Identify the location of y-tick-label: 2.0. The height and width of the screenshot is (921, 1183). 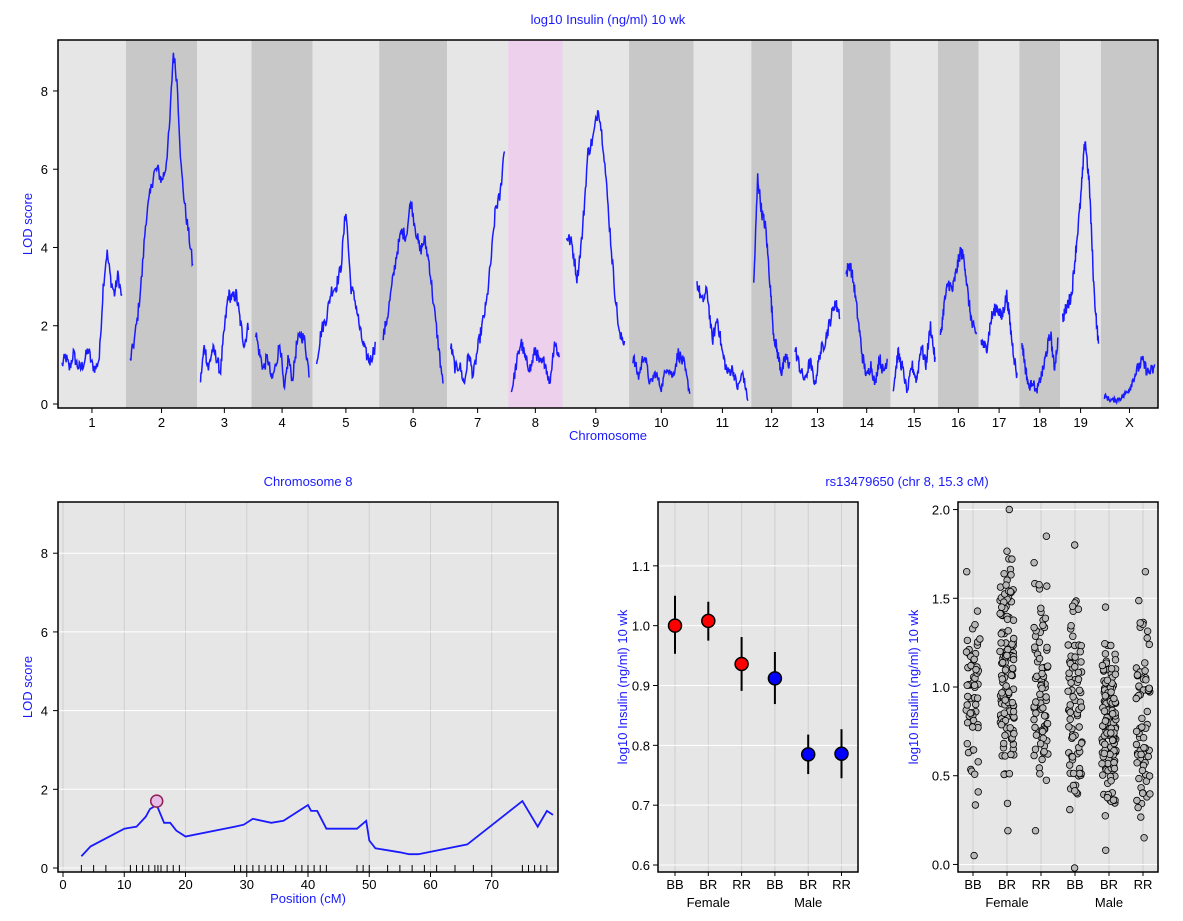
(941, 510).